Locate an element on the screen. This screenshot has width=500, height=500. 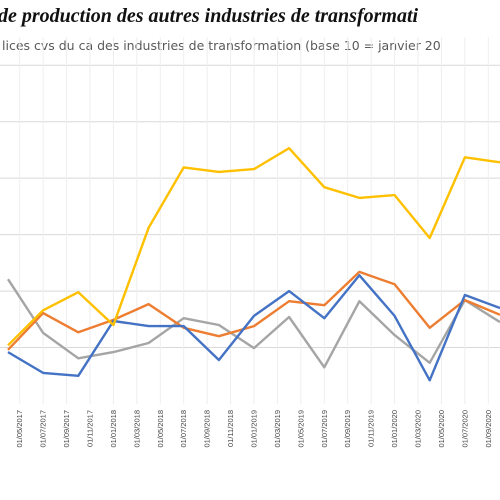
x-tick-label: 01/05/2019 is located at coordinates (300, 429).